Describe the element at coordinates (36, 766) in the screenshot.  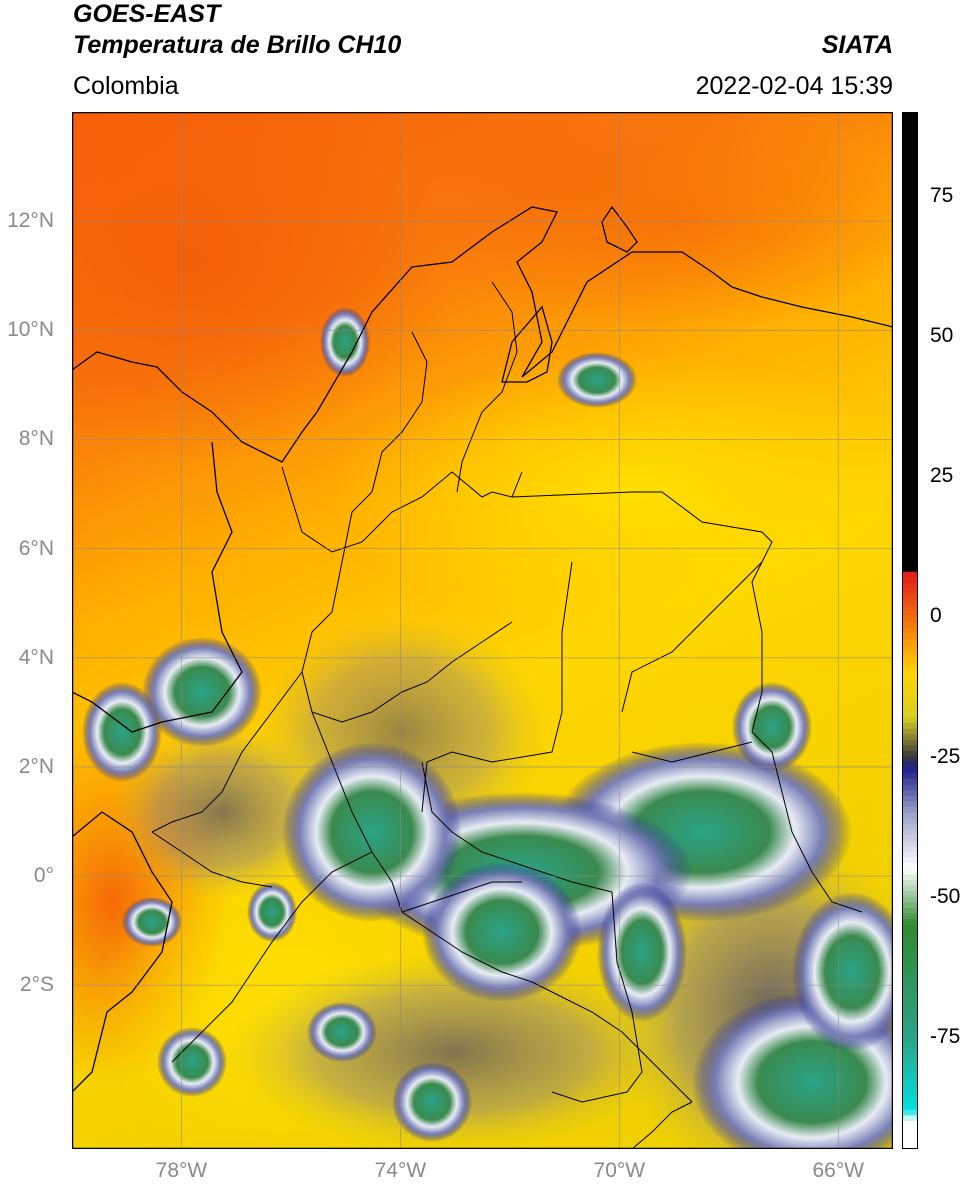
I see `lat-tick-label: 2°N` at that location.